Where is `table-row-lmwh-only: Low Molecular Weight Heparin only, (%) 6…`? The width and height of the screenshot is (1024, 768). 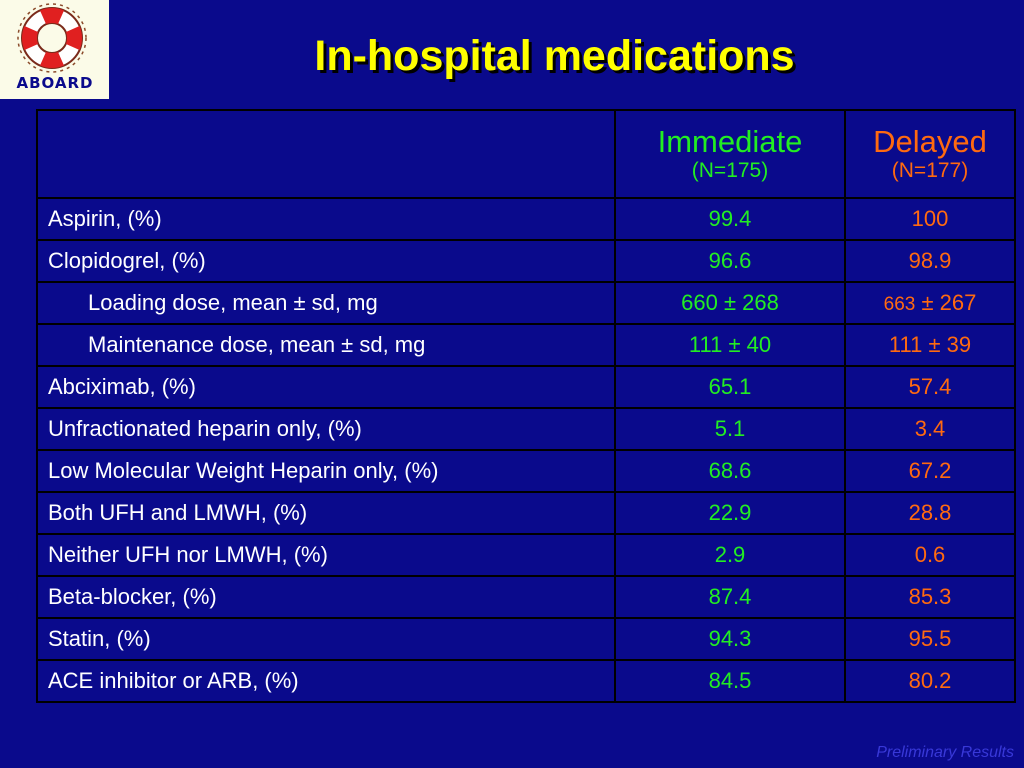 table-row-lmwh-only: Low Molecular Weight Heparin only, (%) 6… is located at coordinates (526, 471).